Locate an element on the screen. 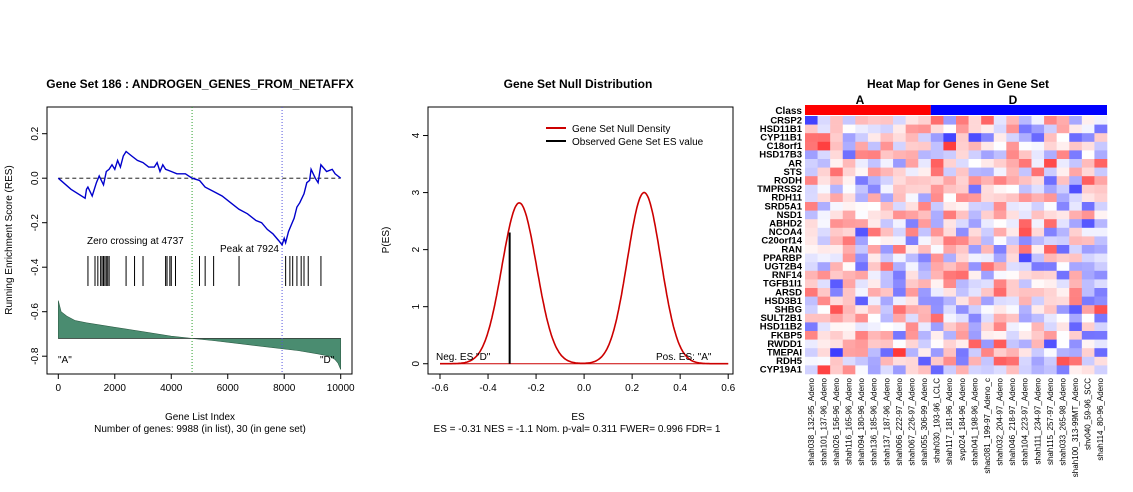  y-tick-label: 0.0 is located at coordinates (35, 178).